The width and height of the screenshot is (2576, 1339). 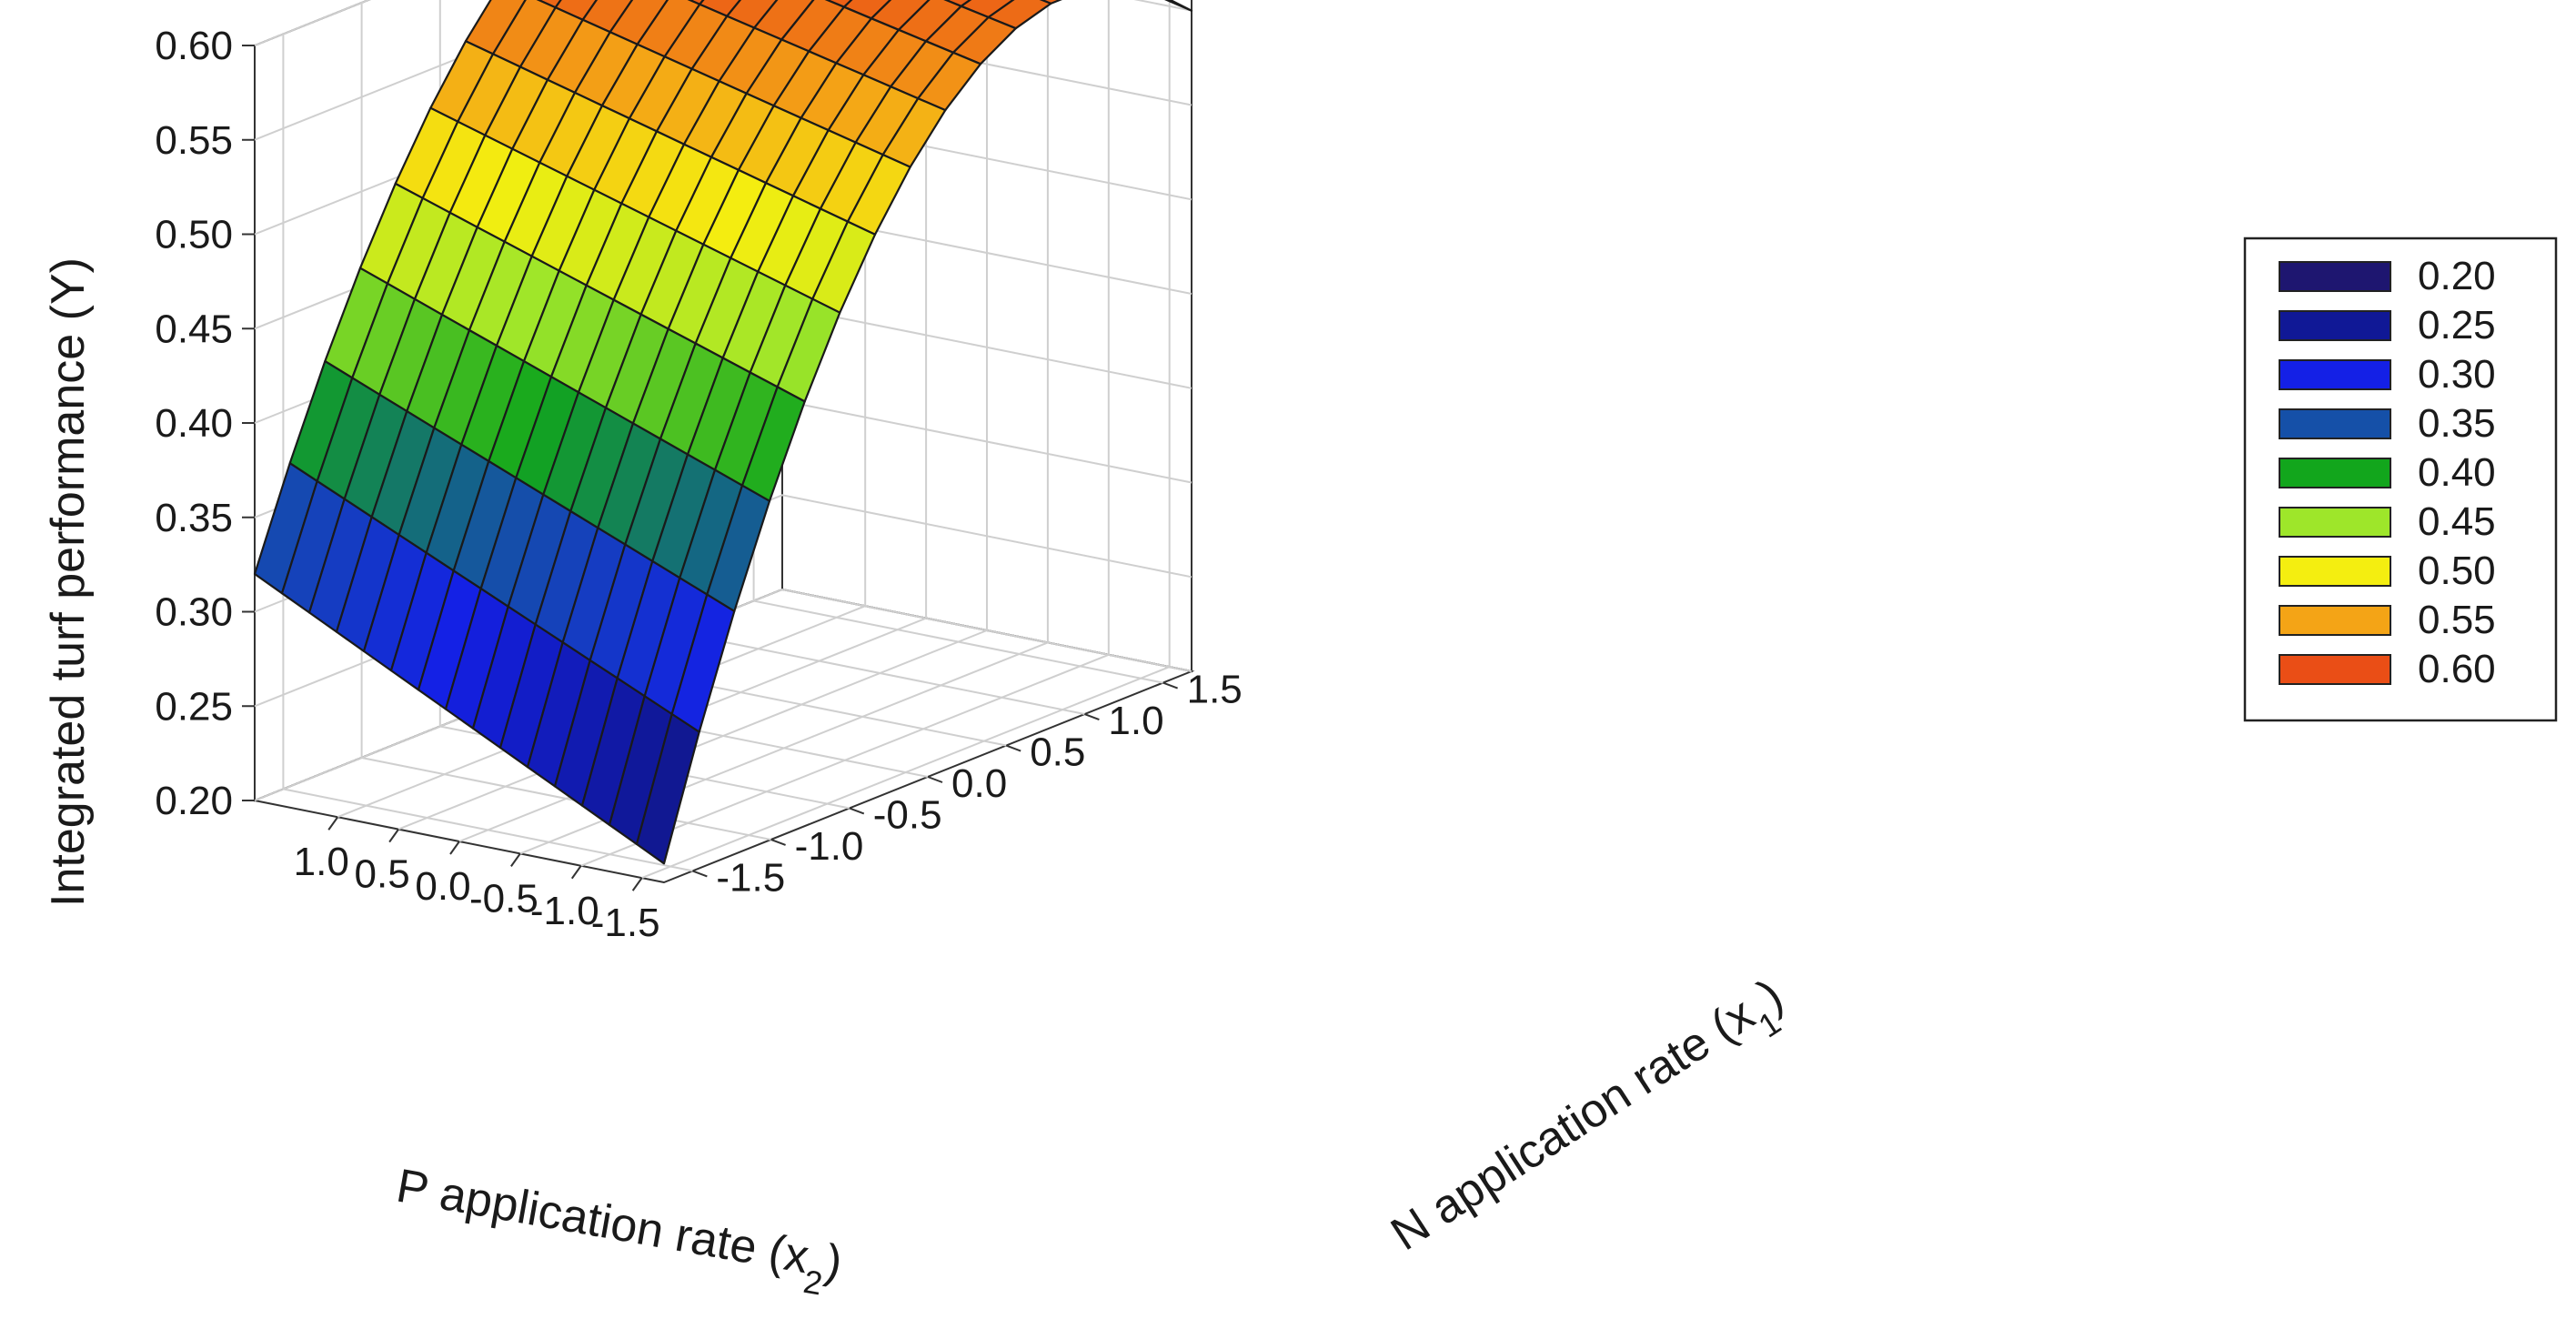 I want to click on p-tick-label: -0.5, so click(x=503, y=898).